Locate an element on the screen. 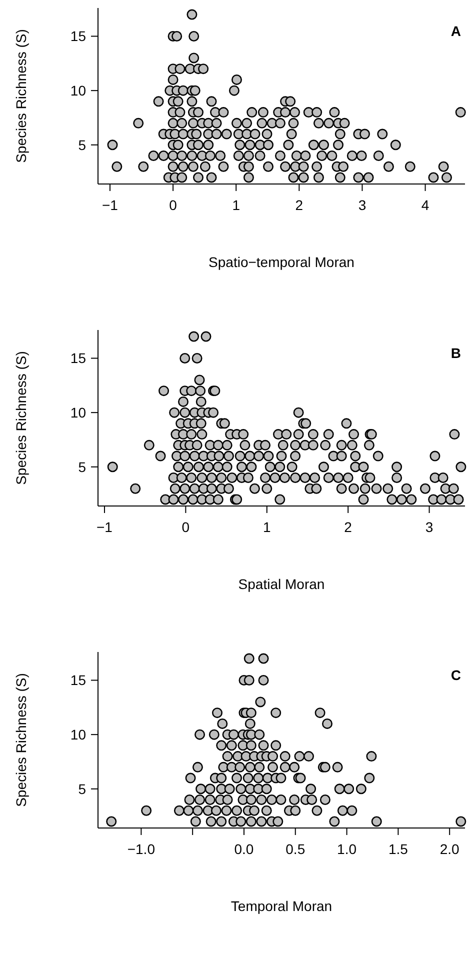 Image resolution: width=470 pixels, height=974 pixels. x-tick-label: 0.5 is located at coordinates (296, 849).